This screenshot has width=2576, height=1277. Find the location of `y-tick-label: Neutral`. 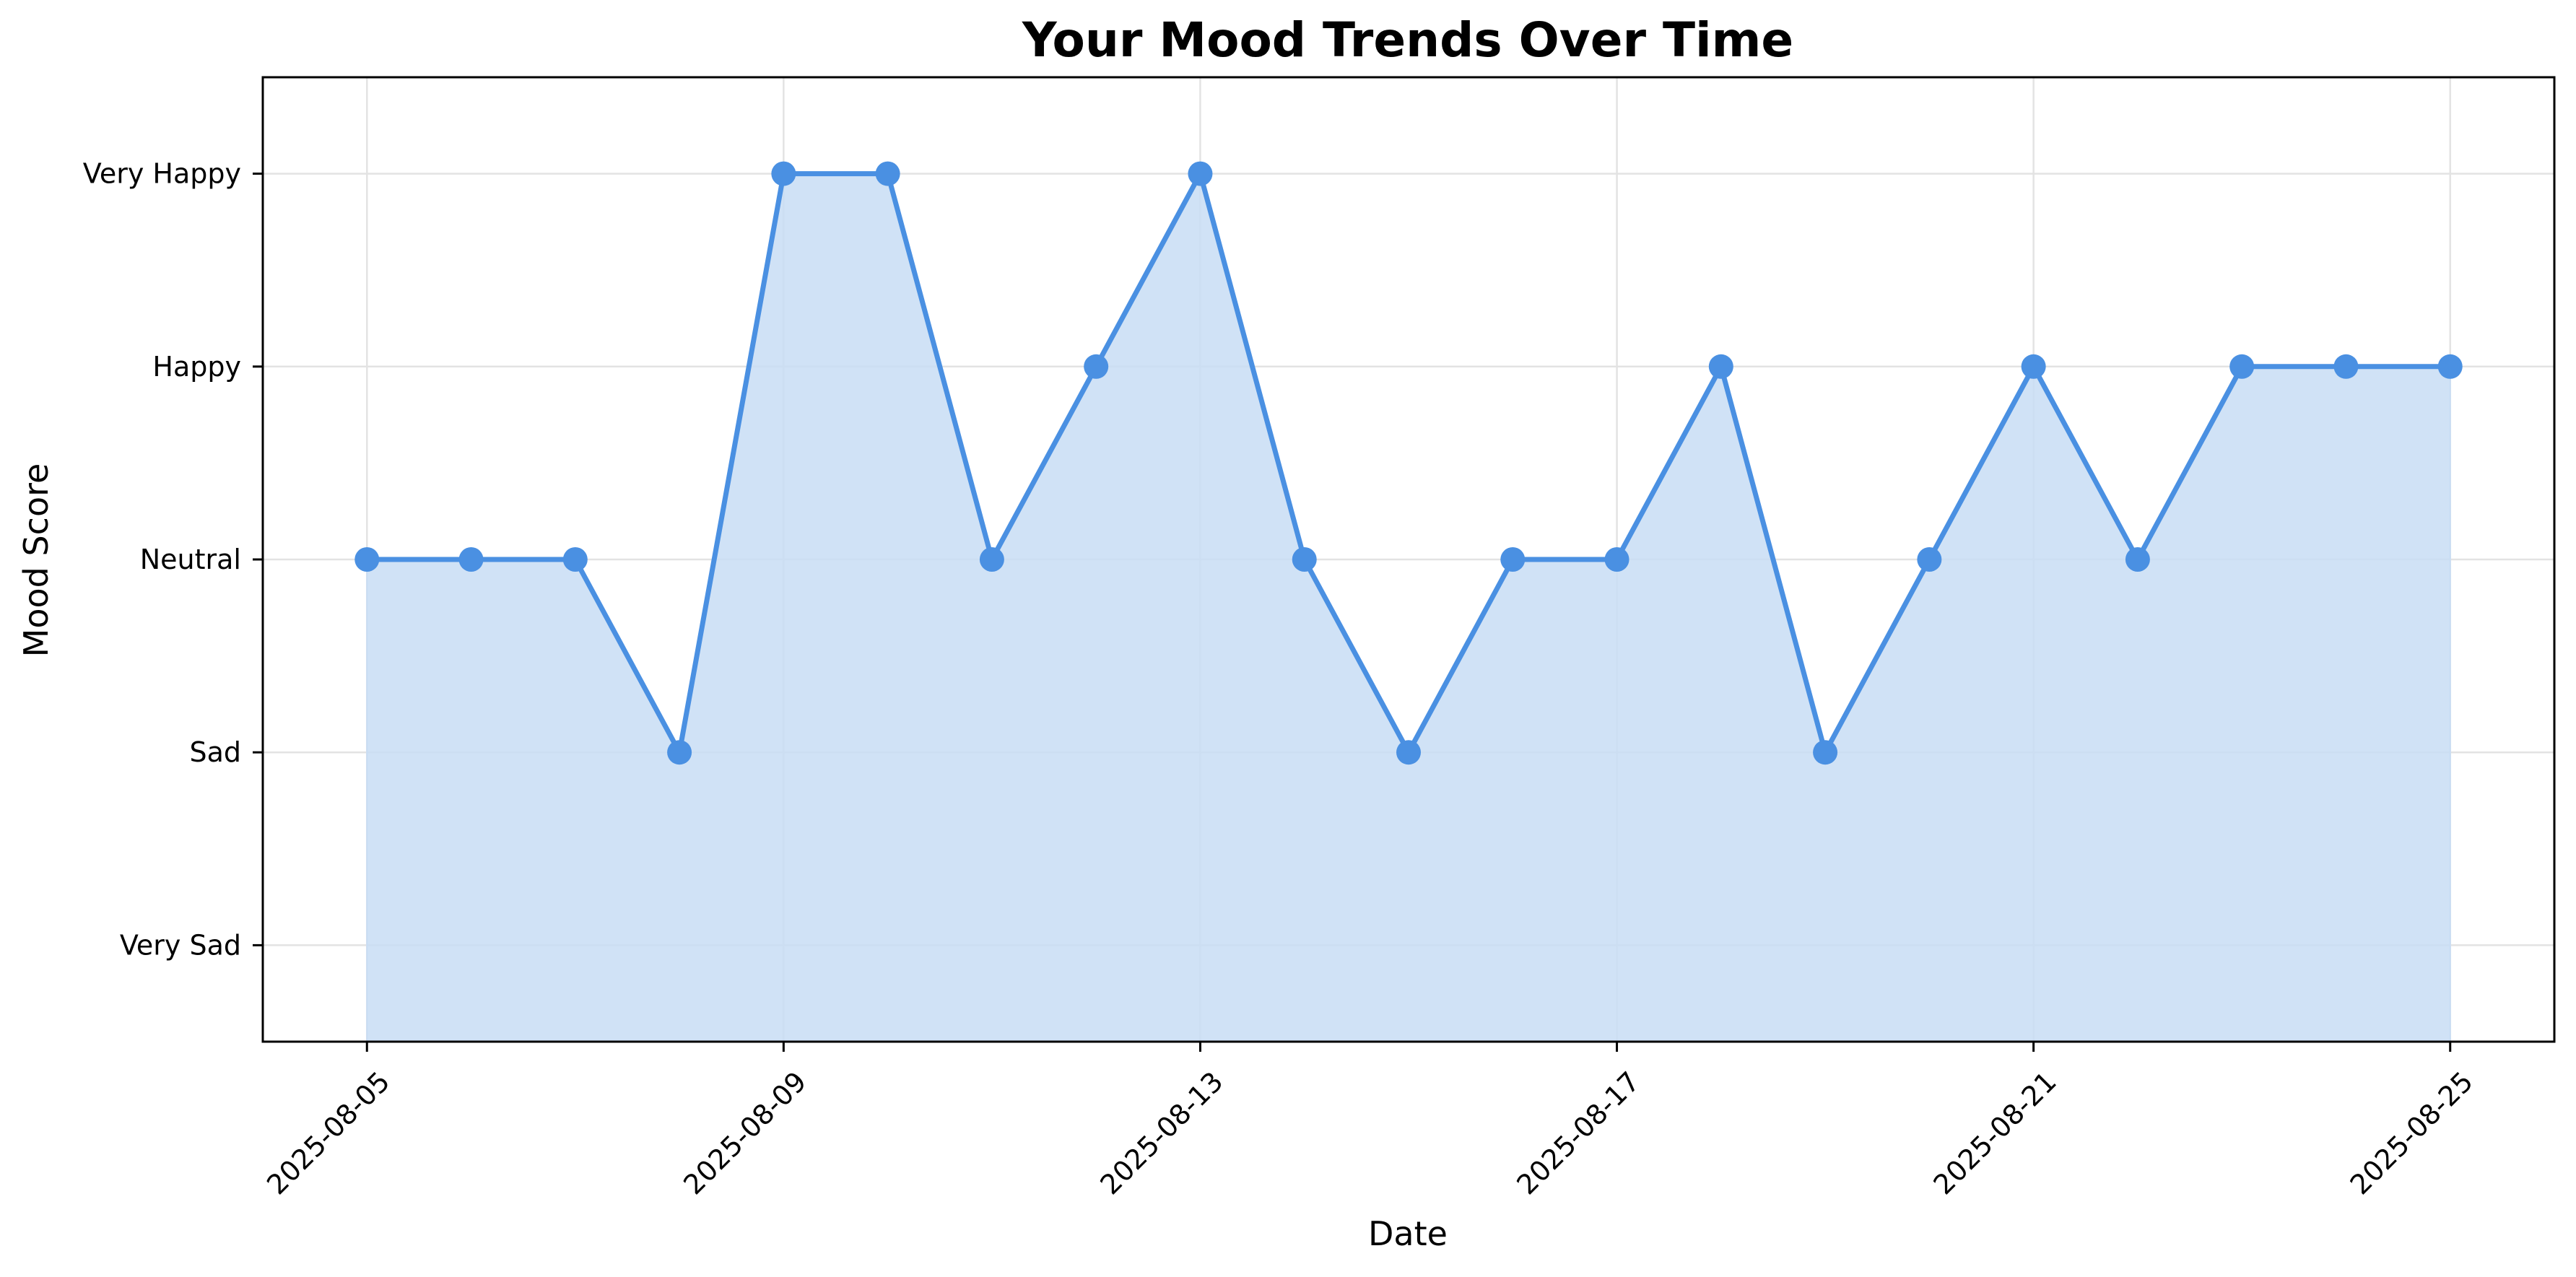

y-tick-label: Neutral is located at coordinates (190, 559).